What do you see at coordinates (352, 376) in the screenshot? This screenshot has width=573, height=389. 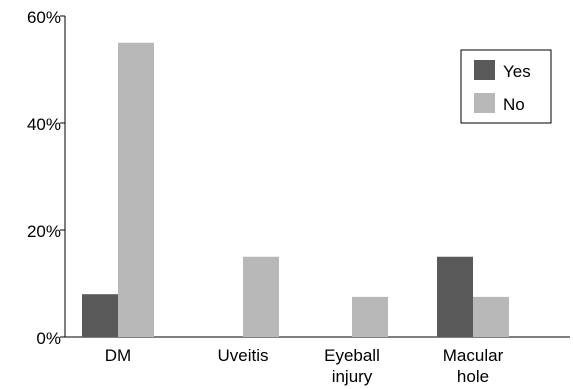 I see `x-tick-label: injury` at bounding box center [352, 376].